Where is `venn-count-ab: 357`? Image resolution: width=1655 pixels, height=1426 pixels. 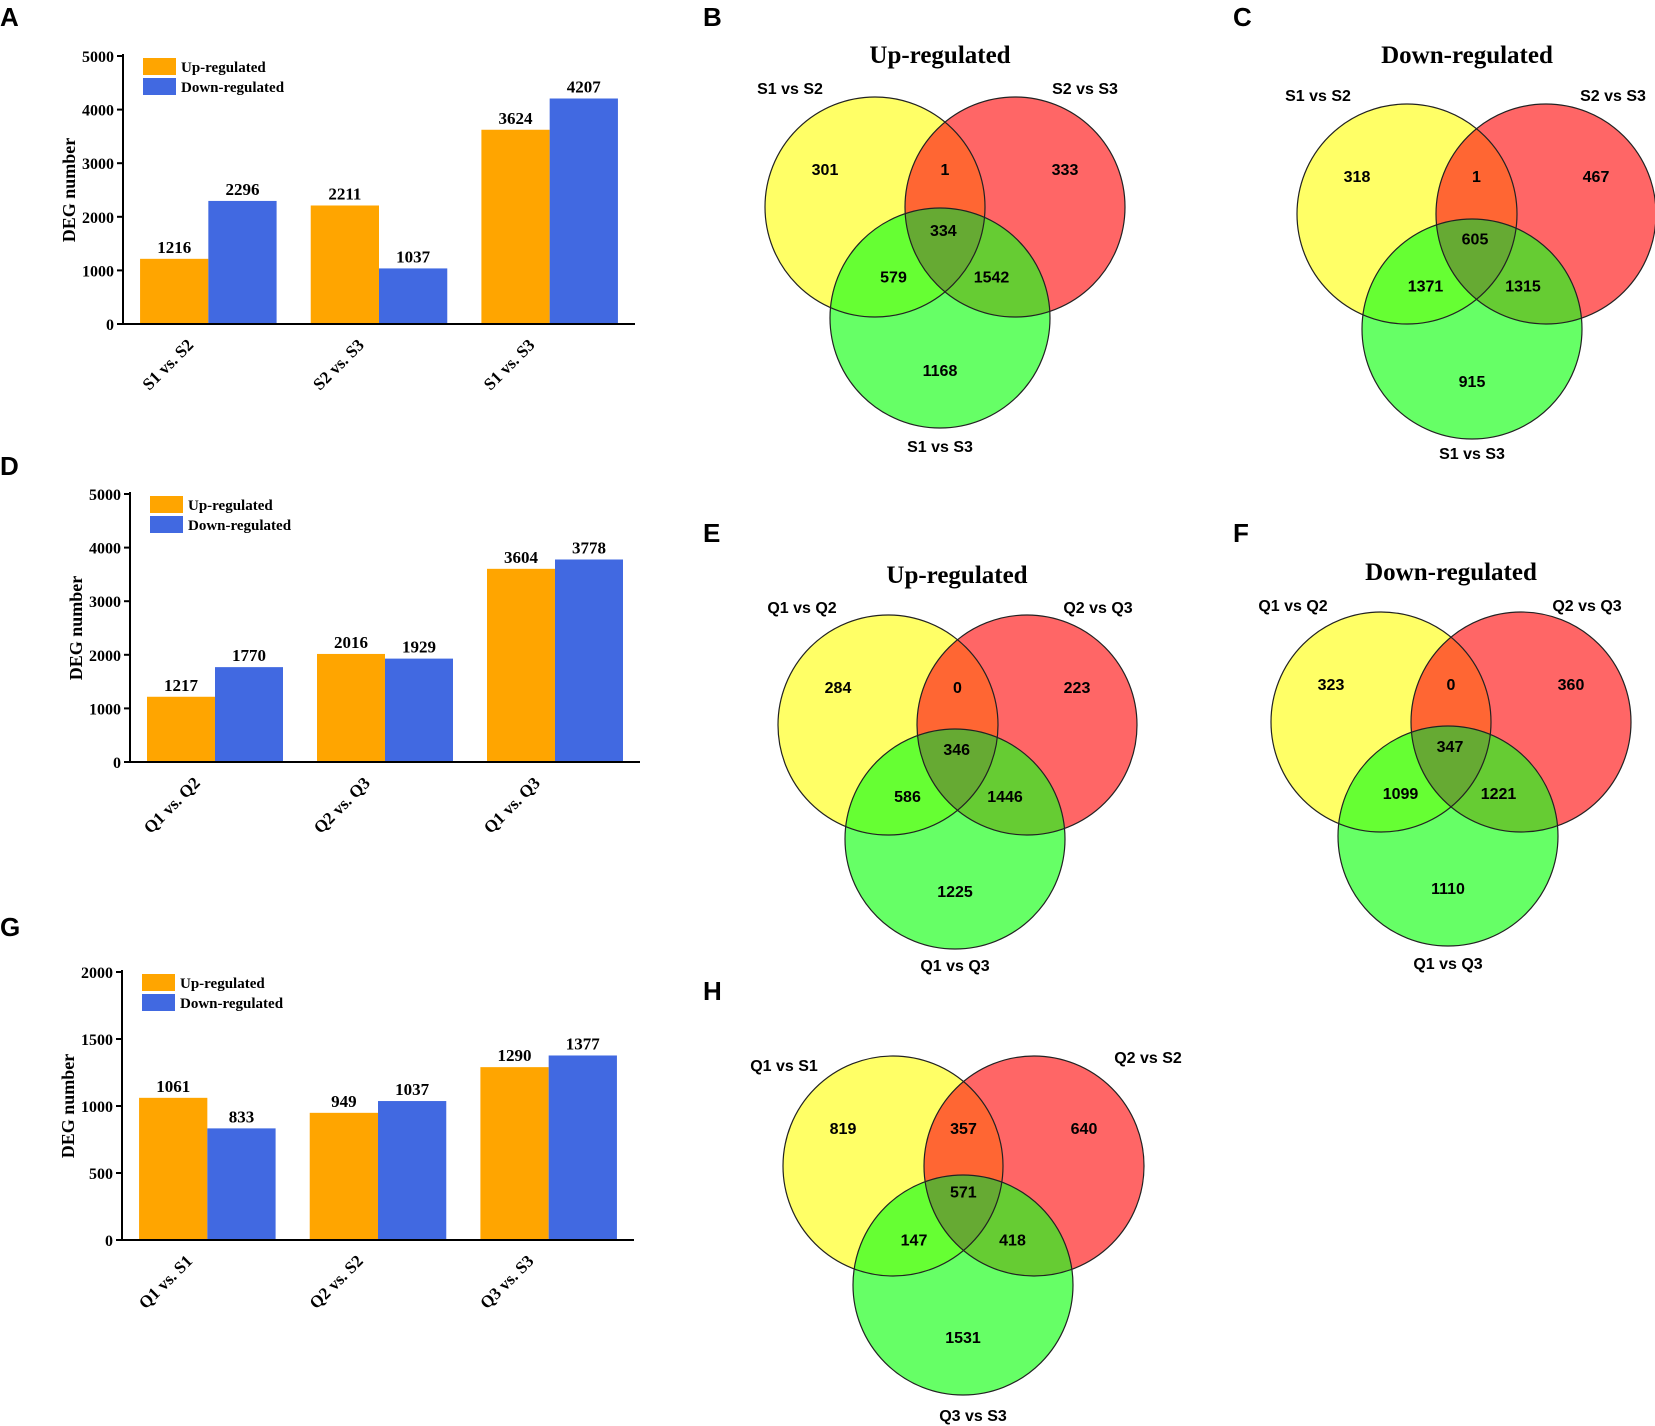
venn-count-ab: 357 is located at coordinates (963, 1129).